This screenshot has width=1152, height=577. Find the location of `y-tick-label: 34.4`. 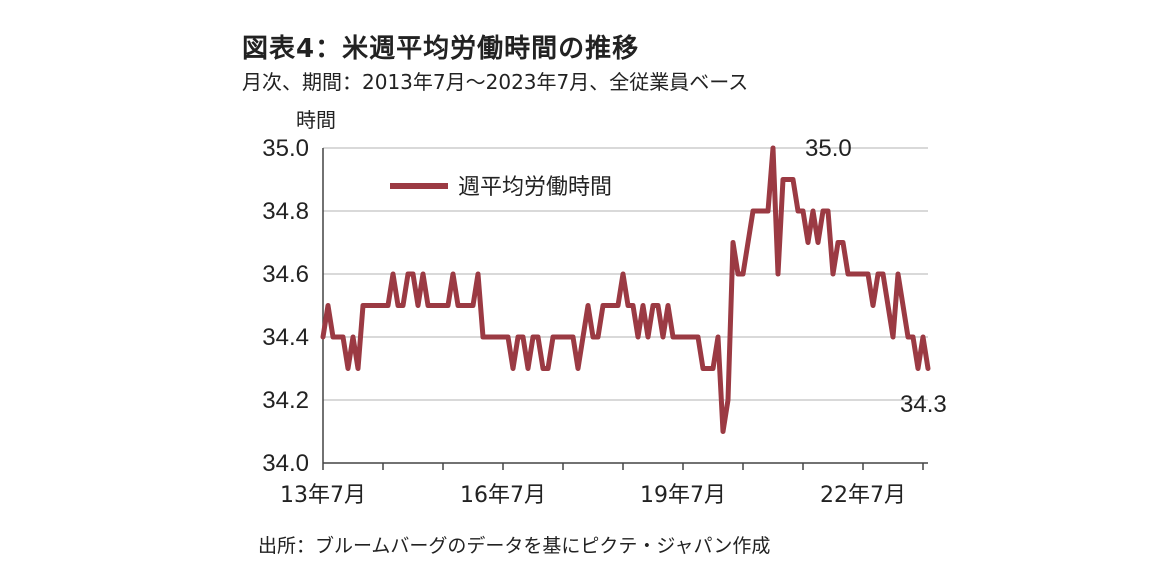

y-tick-label: 34.4 is located at coordinates (285, 337).